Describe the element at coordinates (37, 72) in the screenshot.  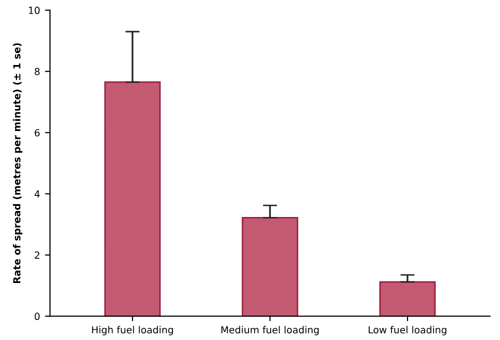
I see `y-tick-label: 8` at that location.